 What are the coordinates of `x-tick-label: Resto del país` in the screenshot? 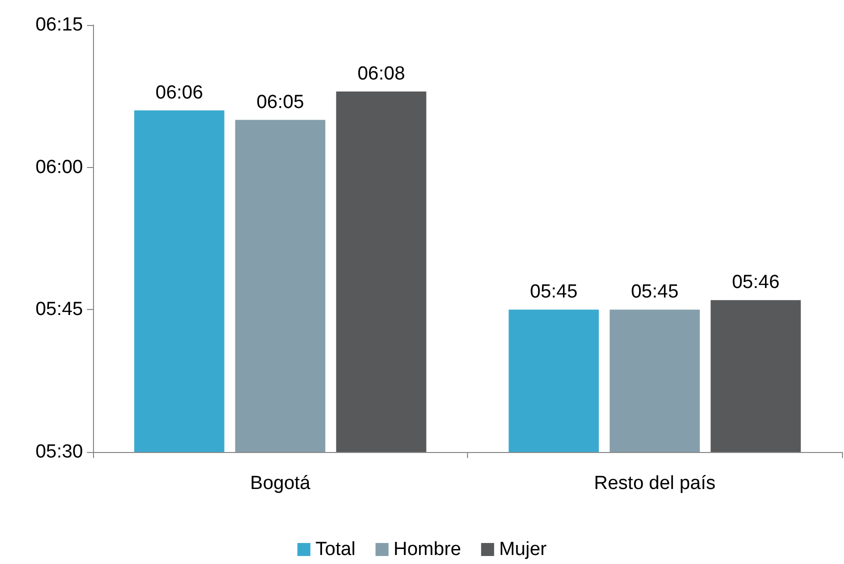 It's located at (655, 483).